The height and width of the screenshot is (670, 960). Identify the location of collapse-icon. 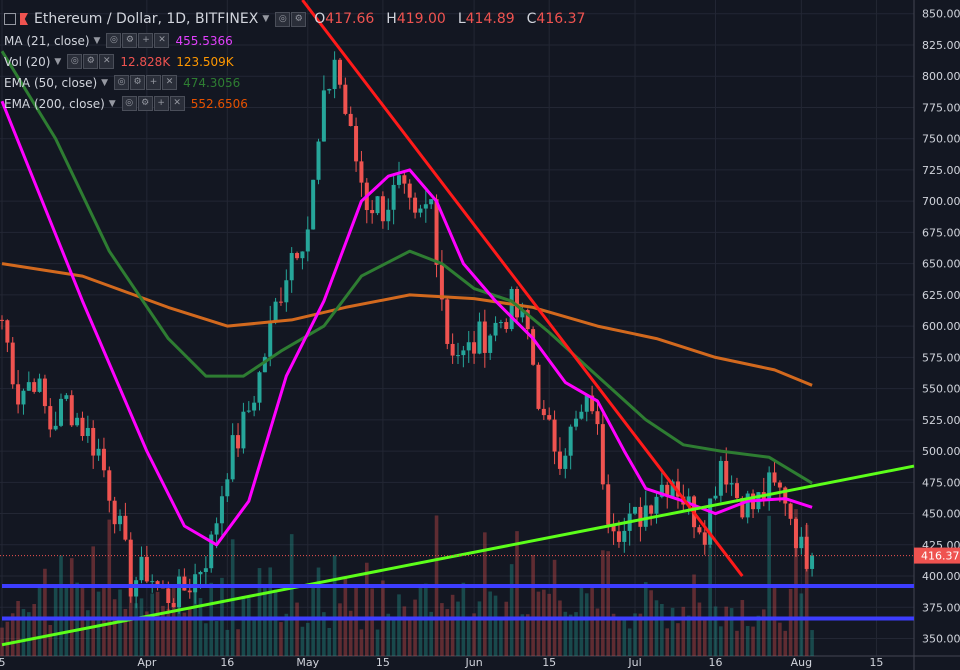
(10, 19).